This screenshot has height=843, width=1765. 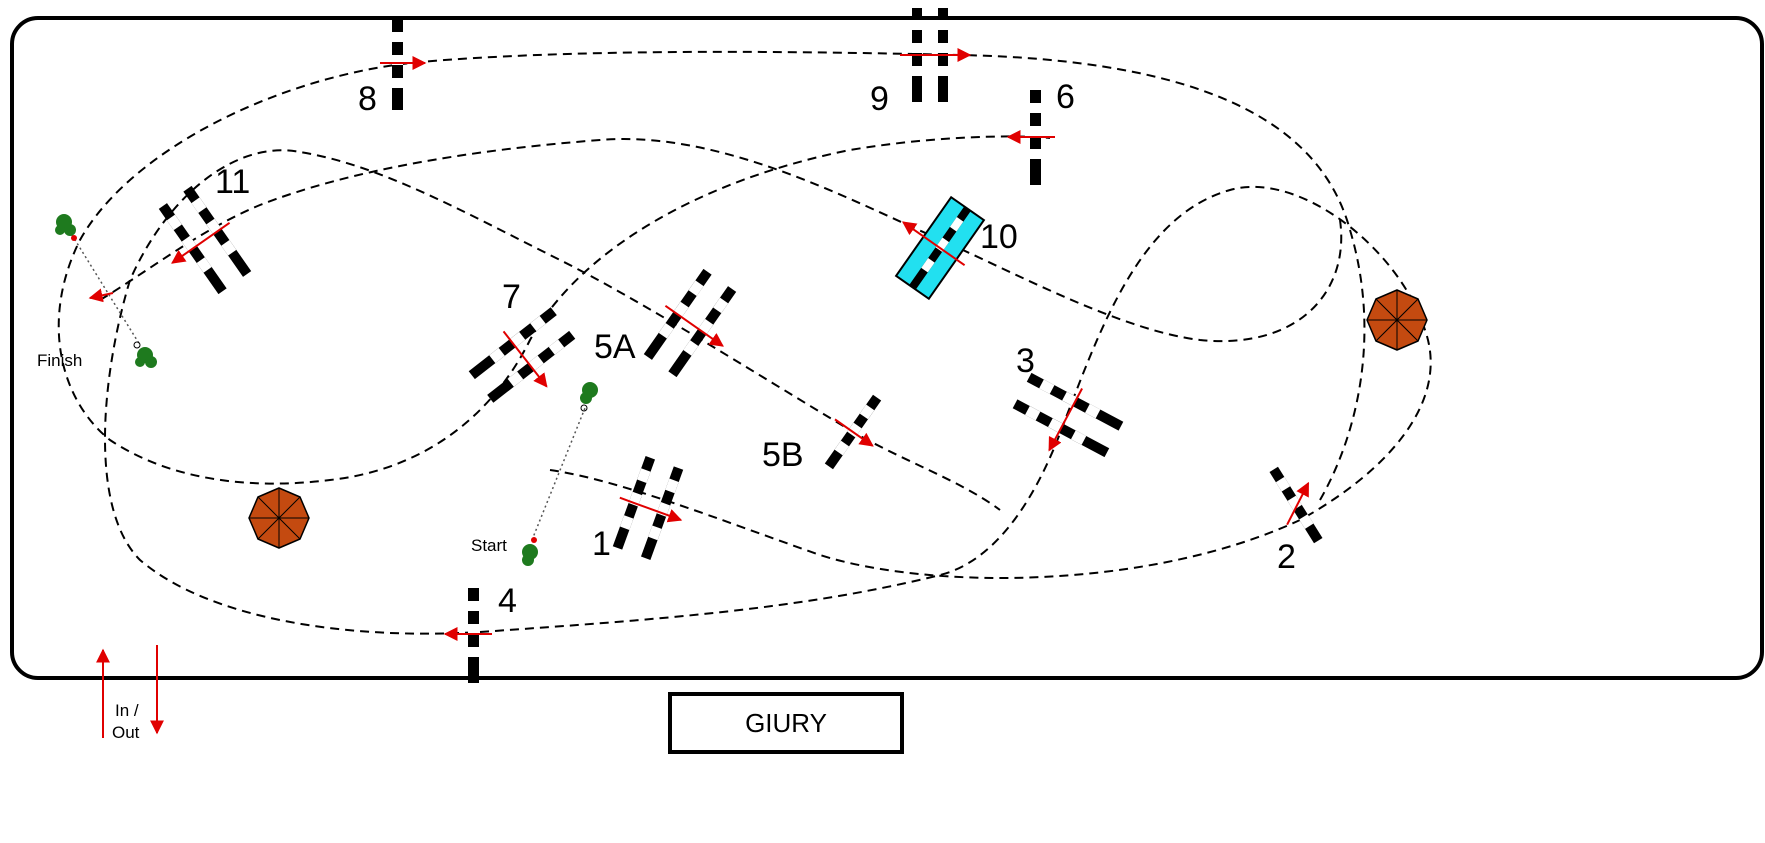 What do you see at coordinates (999, 237) in the screenshot?
I see `obstacle-label: 10` at bounding box center [999, 237].